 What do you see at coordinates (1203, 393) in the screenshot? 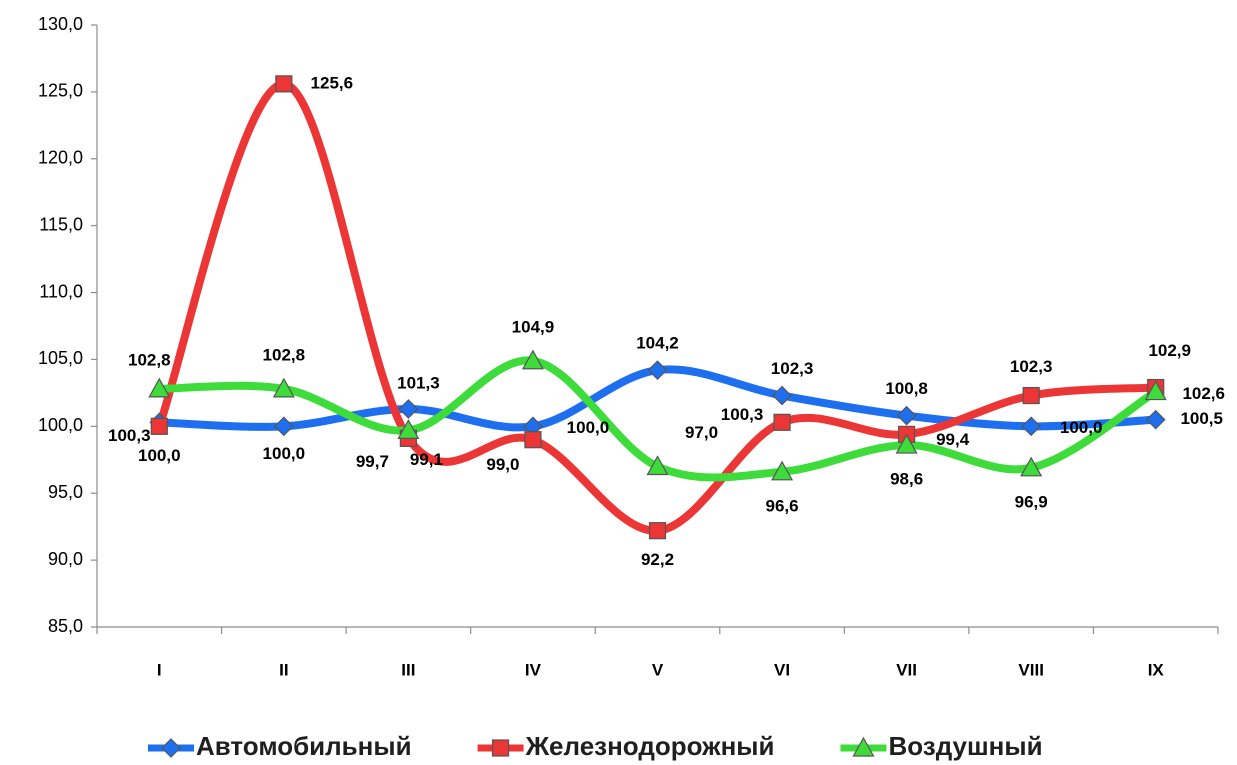
I see `data-label: 102,6` at bounding box center [1203, 393].